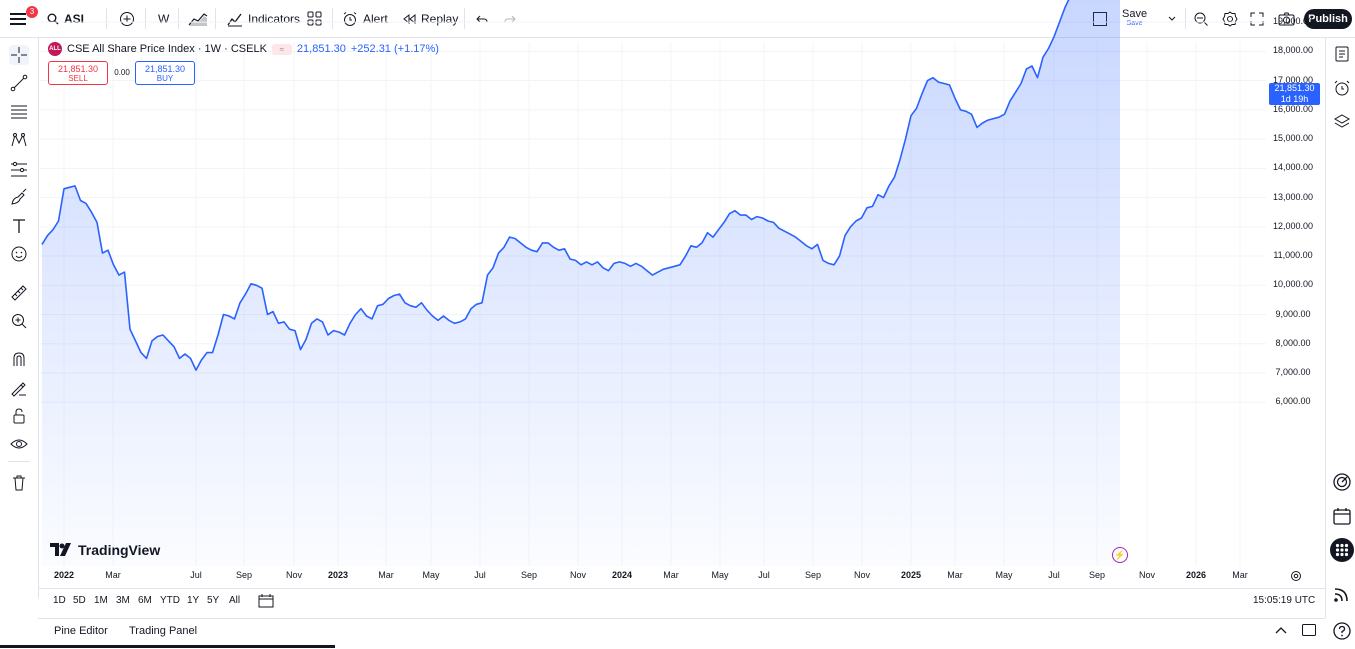  What do you see at coordinates (193, 600) in the screenshot?
I see `range-button-1y: 1Y` at bounding box center [193, 600].